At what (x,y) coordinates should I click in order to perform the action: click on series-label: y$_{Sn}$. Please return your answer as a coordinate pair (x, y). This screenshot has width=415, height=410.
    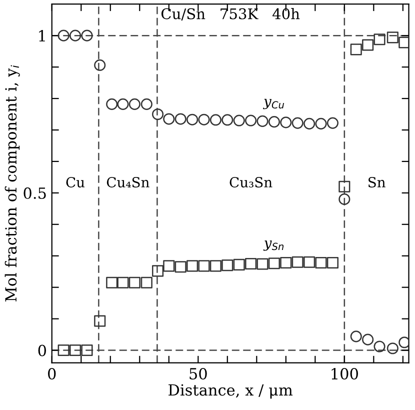
    Looking at the image, I should click on (273, 245).